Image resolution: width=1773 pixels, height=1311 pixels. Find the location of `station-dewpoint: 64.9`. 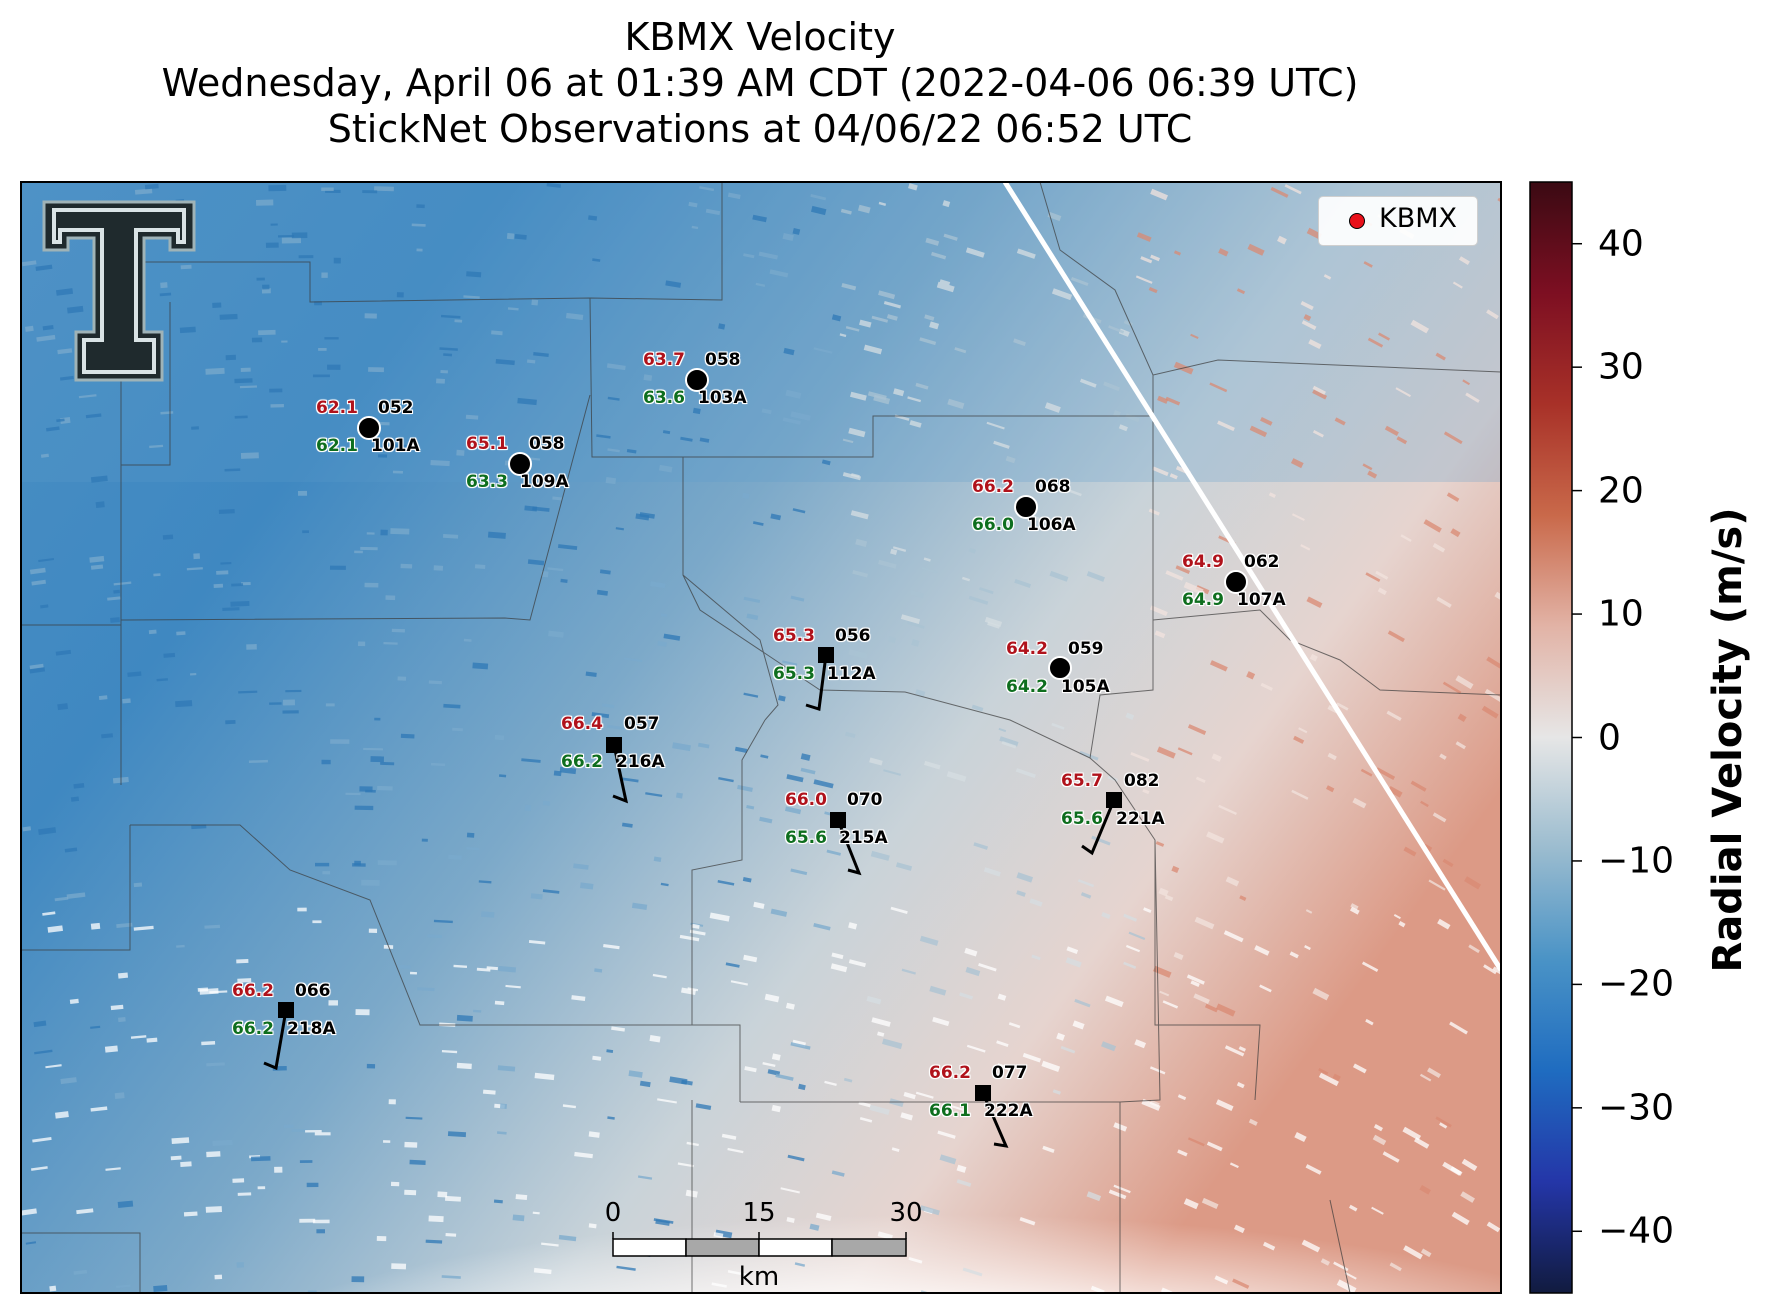

station-dewpoint: 64.9 is located at coordinates (1203, 600).